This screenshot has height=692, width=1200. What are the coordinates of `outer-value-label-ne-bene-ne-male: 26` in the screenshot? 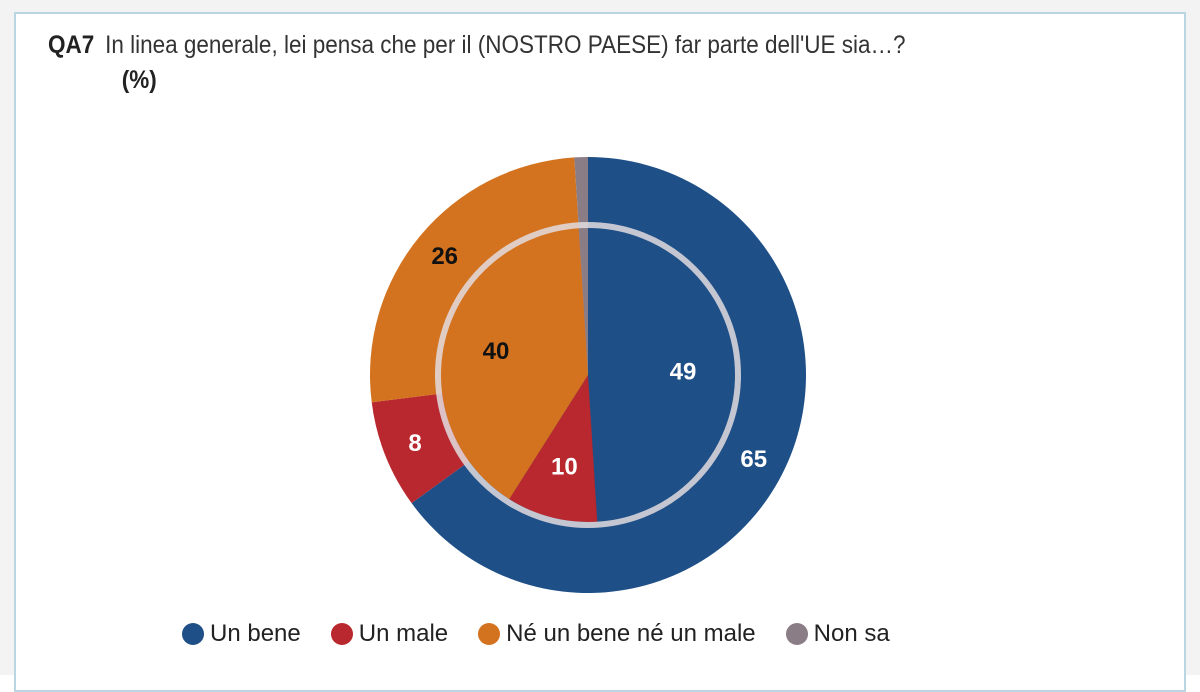 It's located at (444, 256).